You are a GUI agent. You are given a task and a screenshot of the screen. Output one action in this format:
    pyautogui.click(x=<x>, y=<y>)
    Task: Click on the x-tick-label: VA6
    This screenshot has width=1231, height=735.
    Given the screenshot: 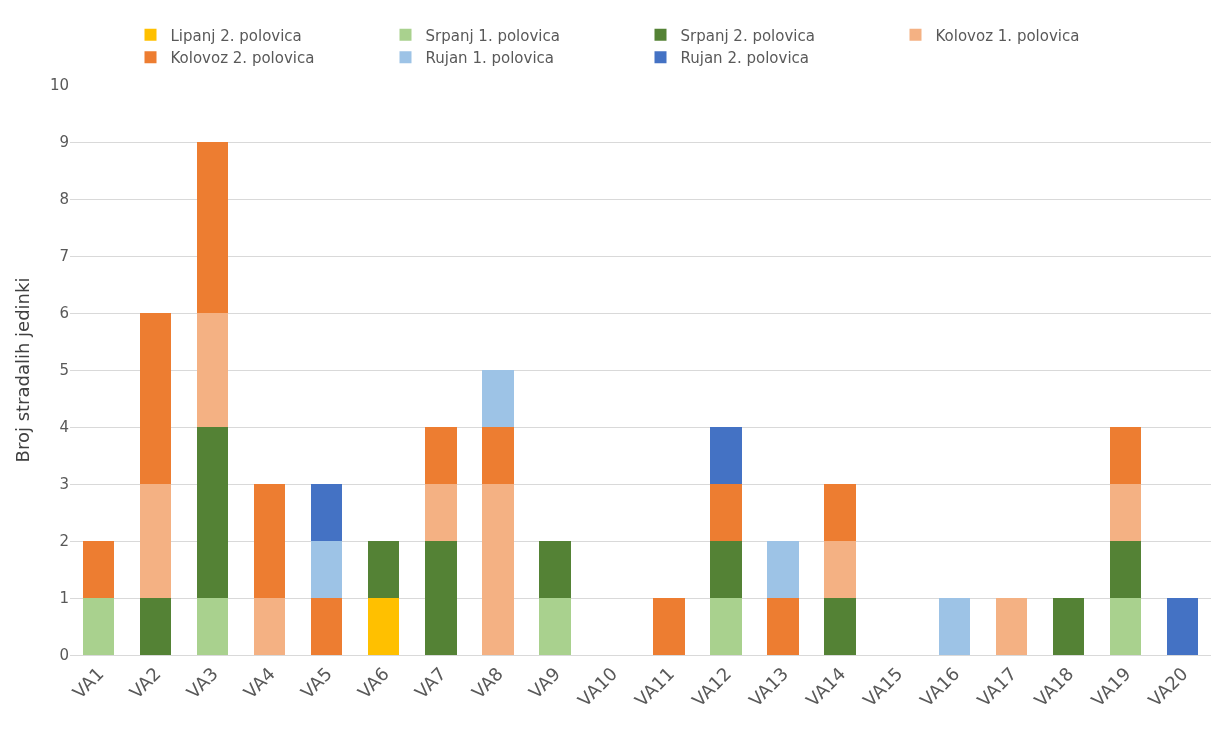 What is the action you would take?
    pyautogui.click(x=373, y=682)
    